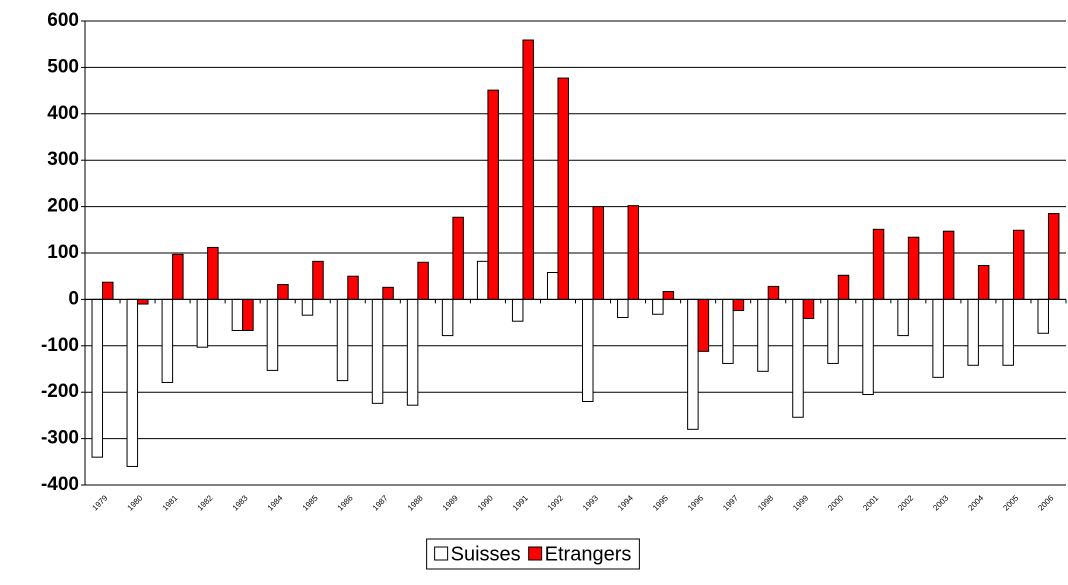 The width and height of the screenshot is (1068, 585). Describe the element at coordinates (450, 502) in the screenshot. I see `x-tick-label: 1989` at that location.